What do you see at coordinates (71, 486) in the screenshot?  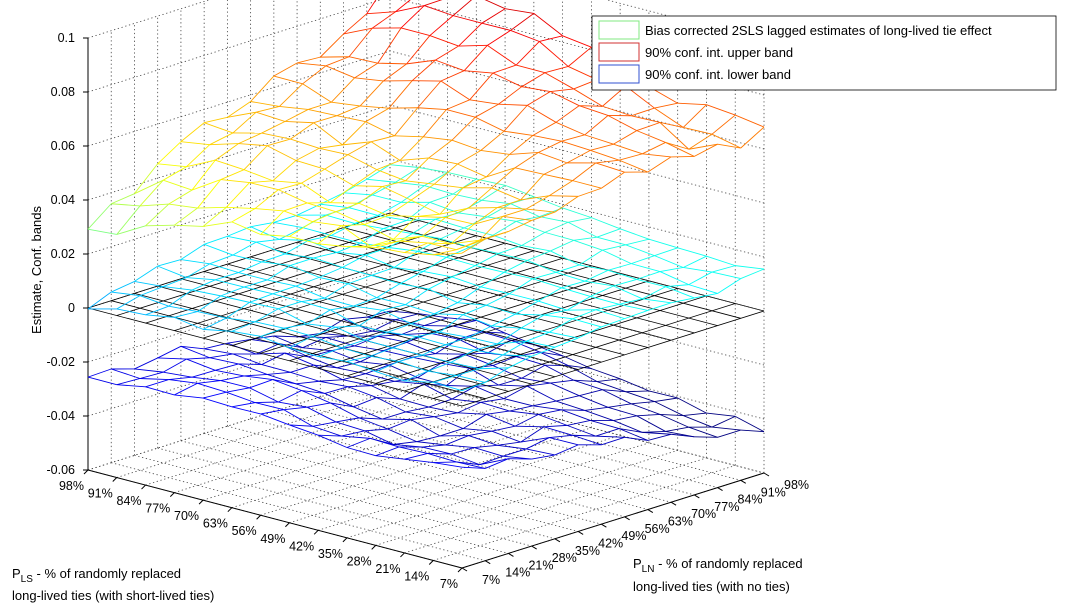 I see `x-tick-label: 98%` at bounding box center [71, 486].